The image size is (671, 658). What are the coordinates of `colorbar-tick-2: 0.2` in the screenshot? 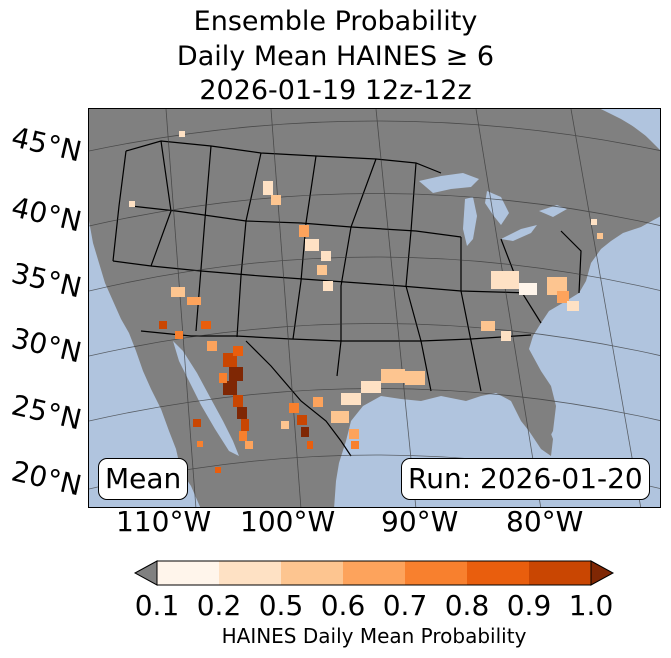 It's located at (219, 605).